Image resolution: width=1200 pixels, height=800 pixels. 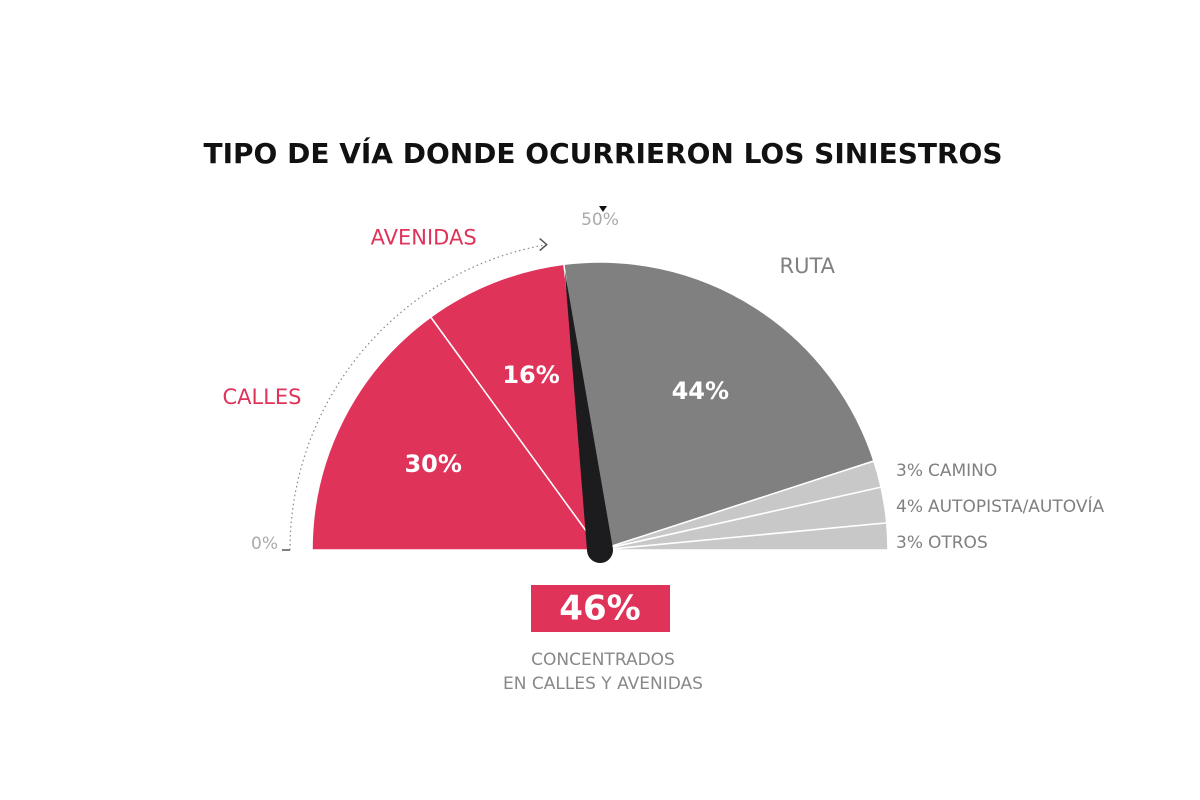 What do you see at coordinates (261, 397) in the screenshot?
I see `segment-name-label: CALLES` at bounding box center [261, 397].